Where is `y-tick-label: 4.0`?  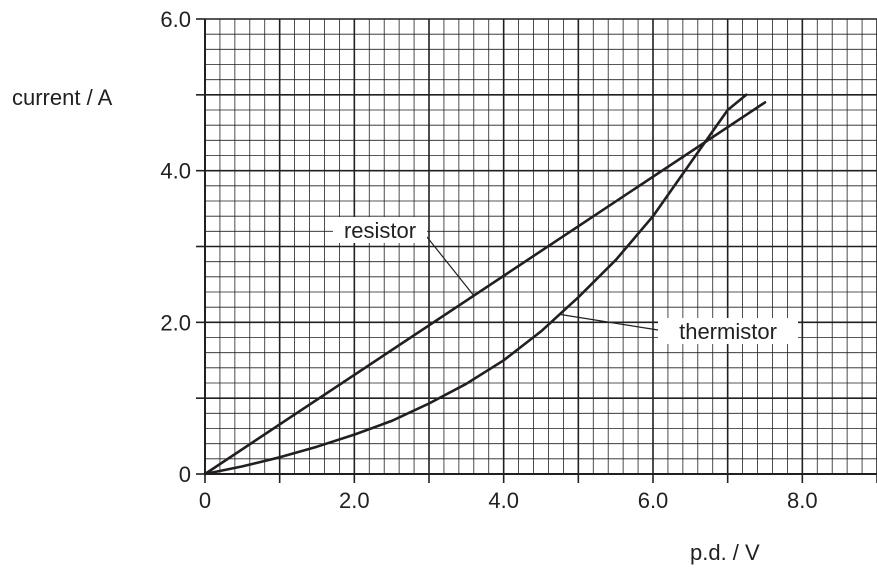
y-tick-label: 4.0 is located at coordinates (175, 171).